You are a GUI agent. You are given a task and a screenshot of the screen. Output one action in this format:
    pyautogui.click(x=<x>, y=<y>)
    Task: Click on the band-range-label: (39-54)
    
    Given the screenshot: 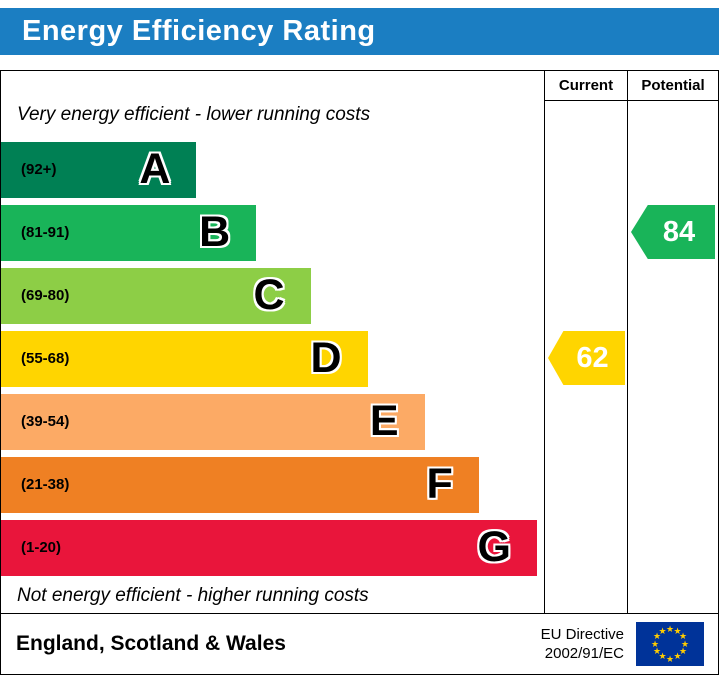 What is the action you would take?
    pyautogui.click(x=45, y=421)
    